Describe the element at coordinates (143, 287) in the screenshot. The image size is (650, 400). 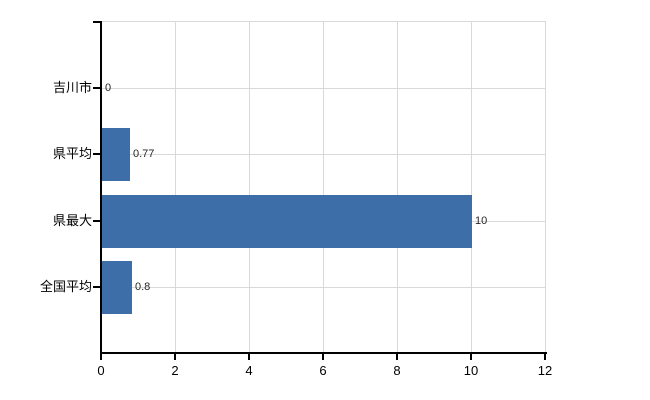
I see `bar-value-label: 0.8` at that location.